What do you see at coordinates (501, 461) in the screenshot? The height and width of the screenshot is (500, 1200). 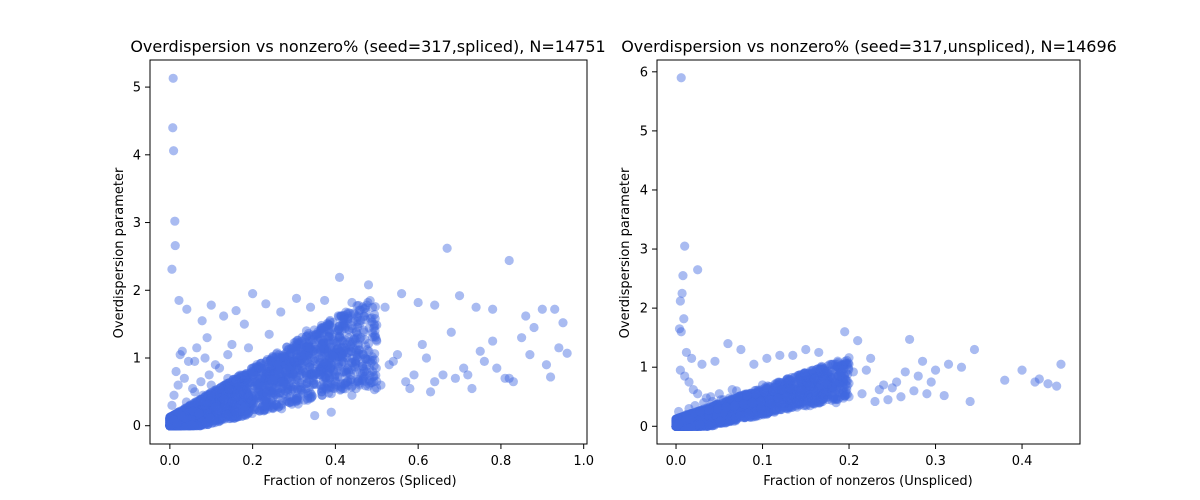 I see `spliced-x-tick-label: 0.8` at bounding box center [501, 461].